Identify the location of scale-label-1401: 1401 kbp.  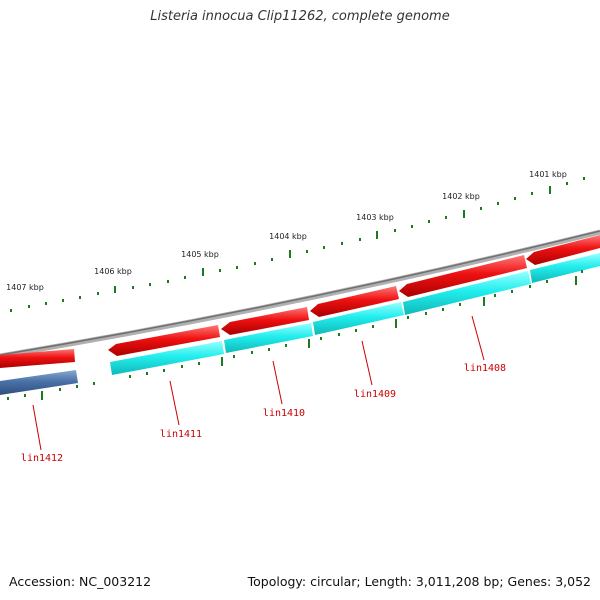
(548, 174).